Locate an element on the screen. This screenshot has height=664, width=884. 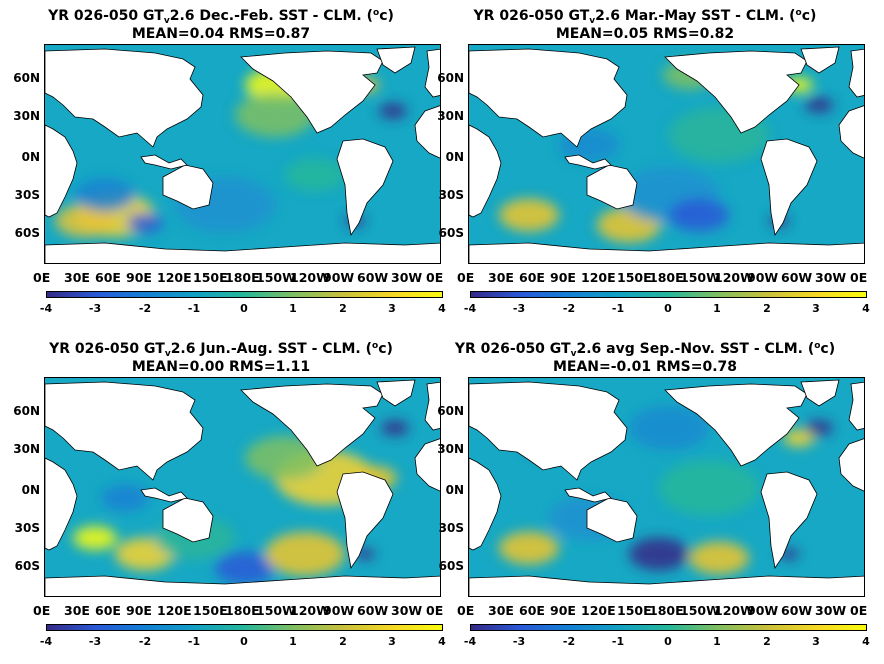
title-middle: 2.6 avg Sep.-Nov. SST - CLM. ( is located at coordinates (695, 349).